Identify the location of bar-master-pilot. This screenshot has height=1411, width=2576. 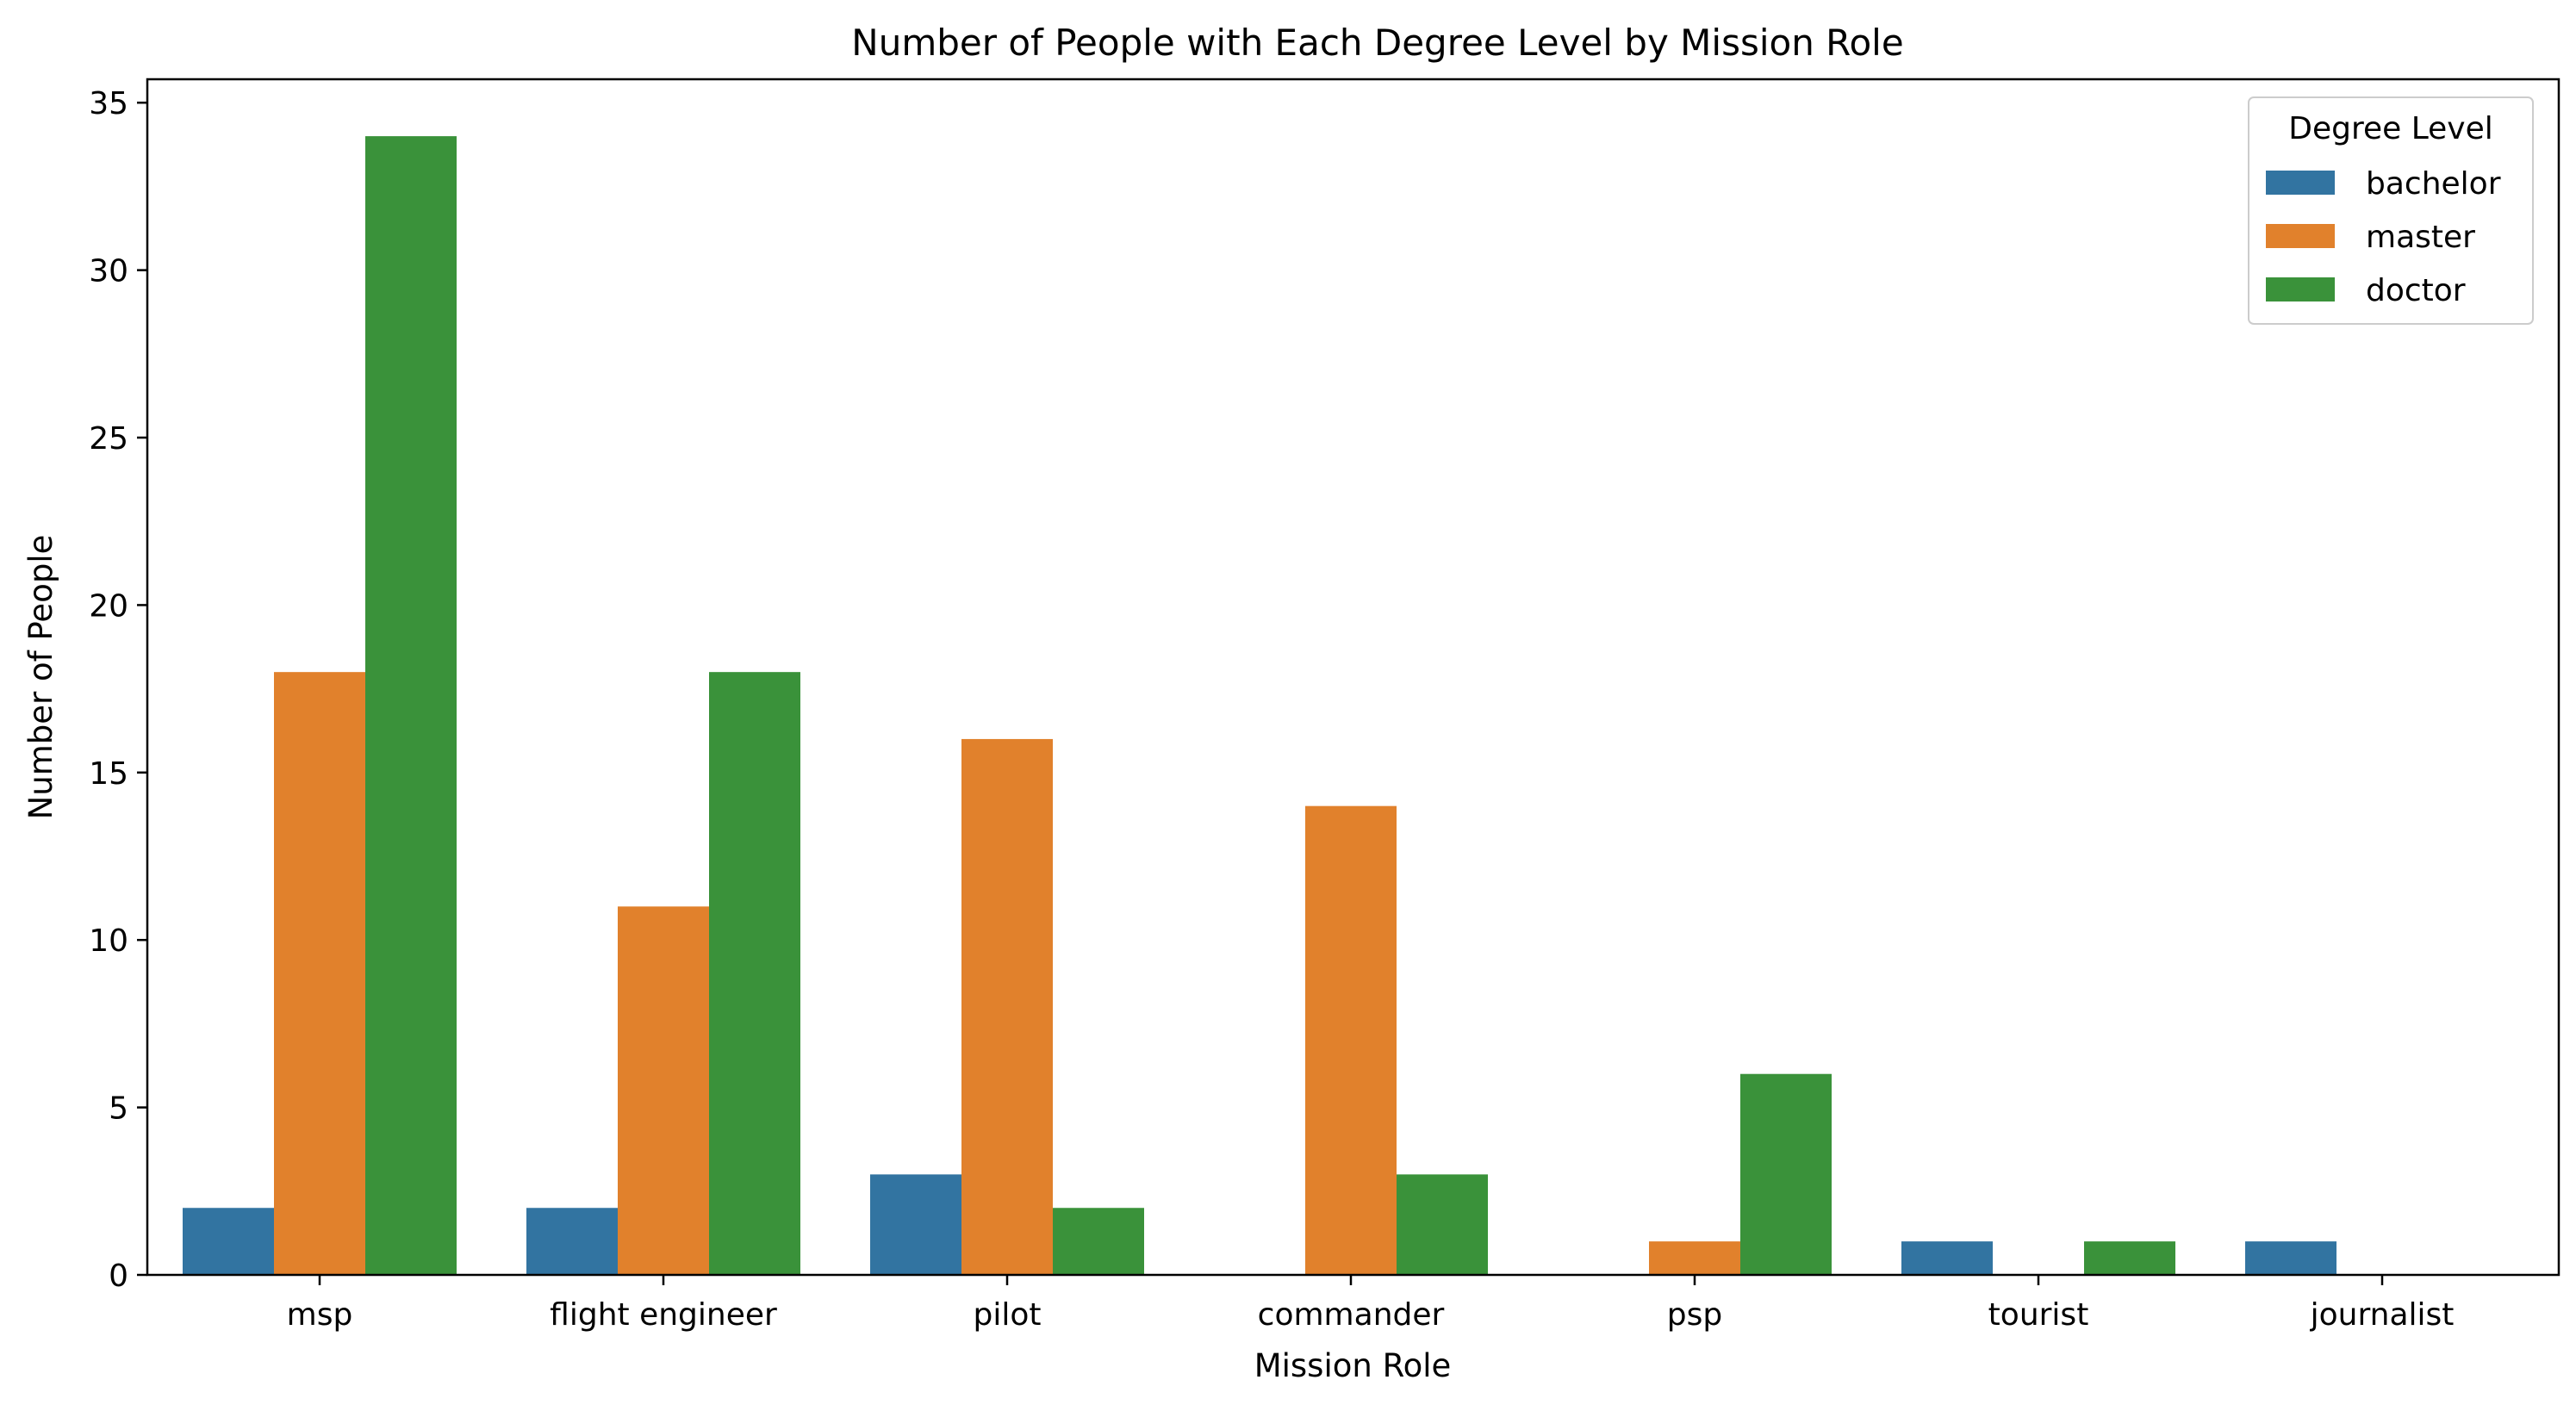
(1007, 1006).